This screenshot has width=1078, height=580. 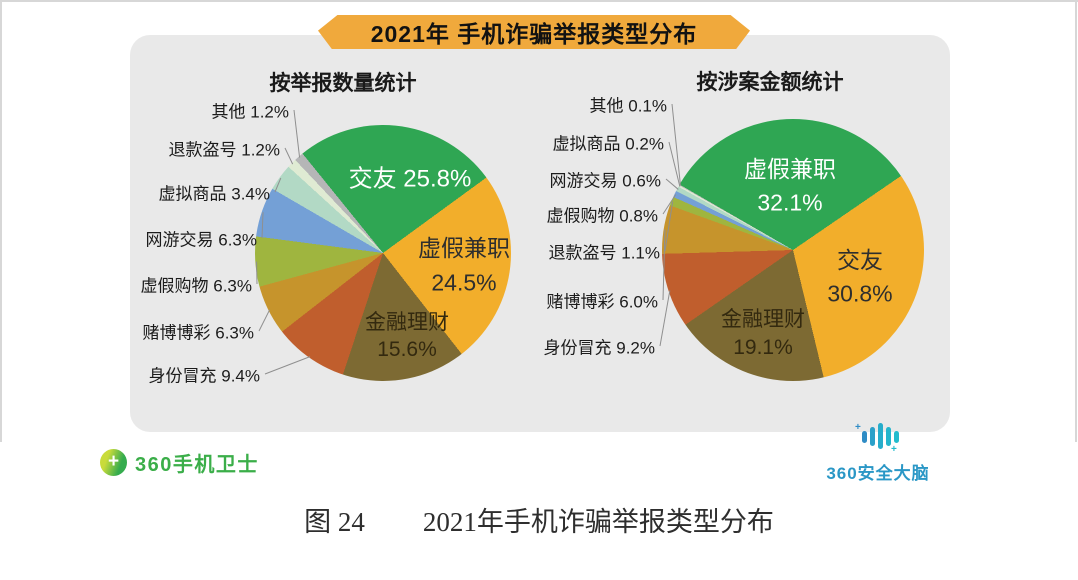 I want to click on banner-title: 2021年 手机诈骗举报类型分布, so click(x=534, y=34).